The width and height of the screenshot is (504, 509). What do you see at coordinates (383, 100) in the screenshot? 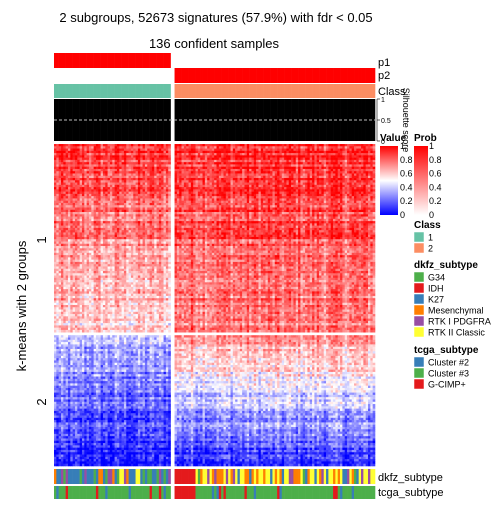
I see `silhouette-tick-label: 1` at bounding box center [383, 100].